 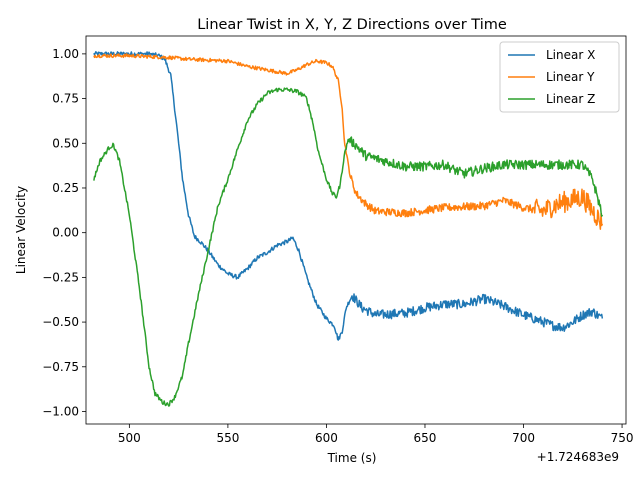 What do you see at coordinates (578, 457) in the screenshot?
I see `x-axis-offset-label: +1.724683e9` at bounding box center [578, 457].